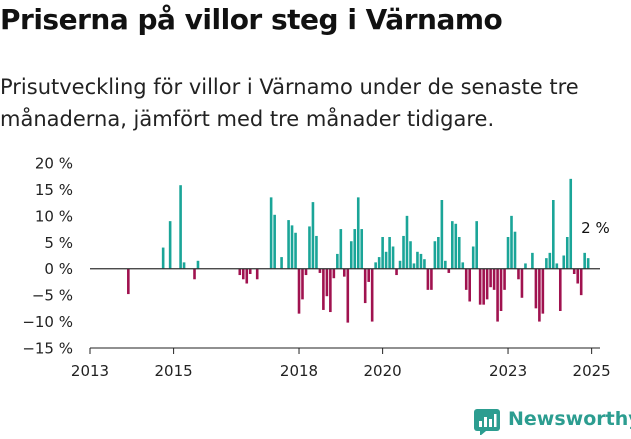  Describe the element at coordinates (58, 269) in the screenshot. I see `y-tick-label: 0 %` at that location.